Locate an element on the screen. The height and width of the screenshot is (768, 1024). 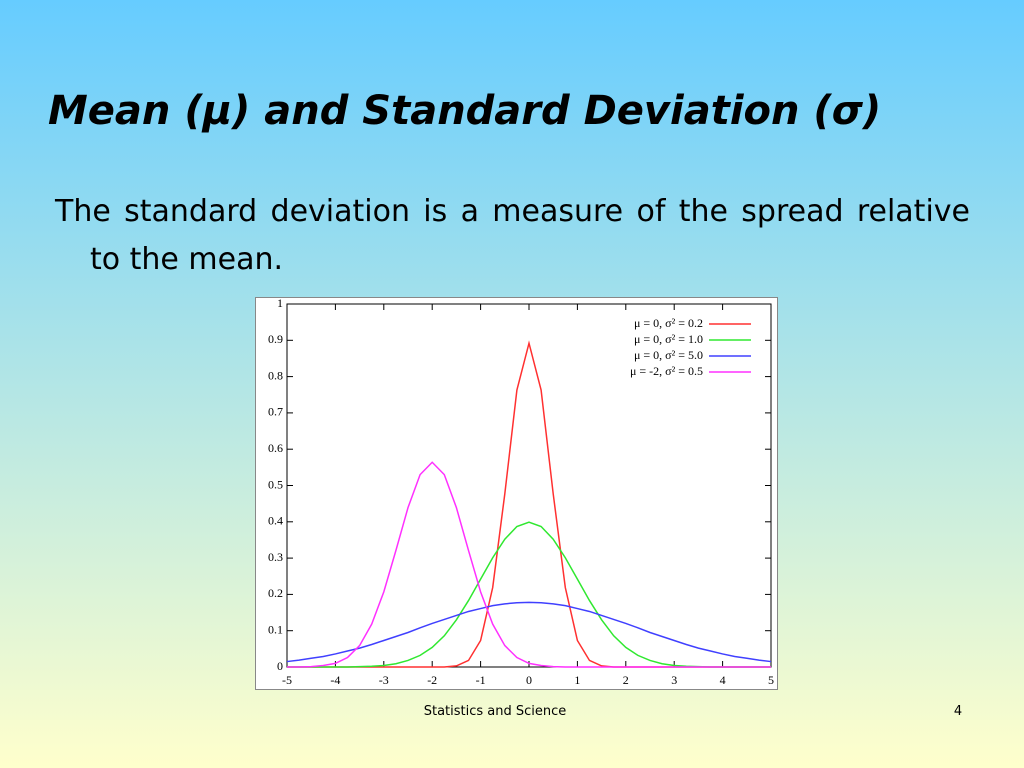
slide-title: Mean (μ) and Standard Deviation (σ) is located at coordinates (465, 111).